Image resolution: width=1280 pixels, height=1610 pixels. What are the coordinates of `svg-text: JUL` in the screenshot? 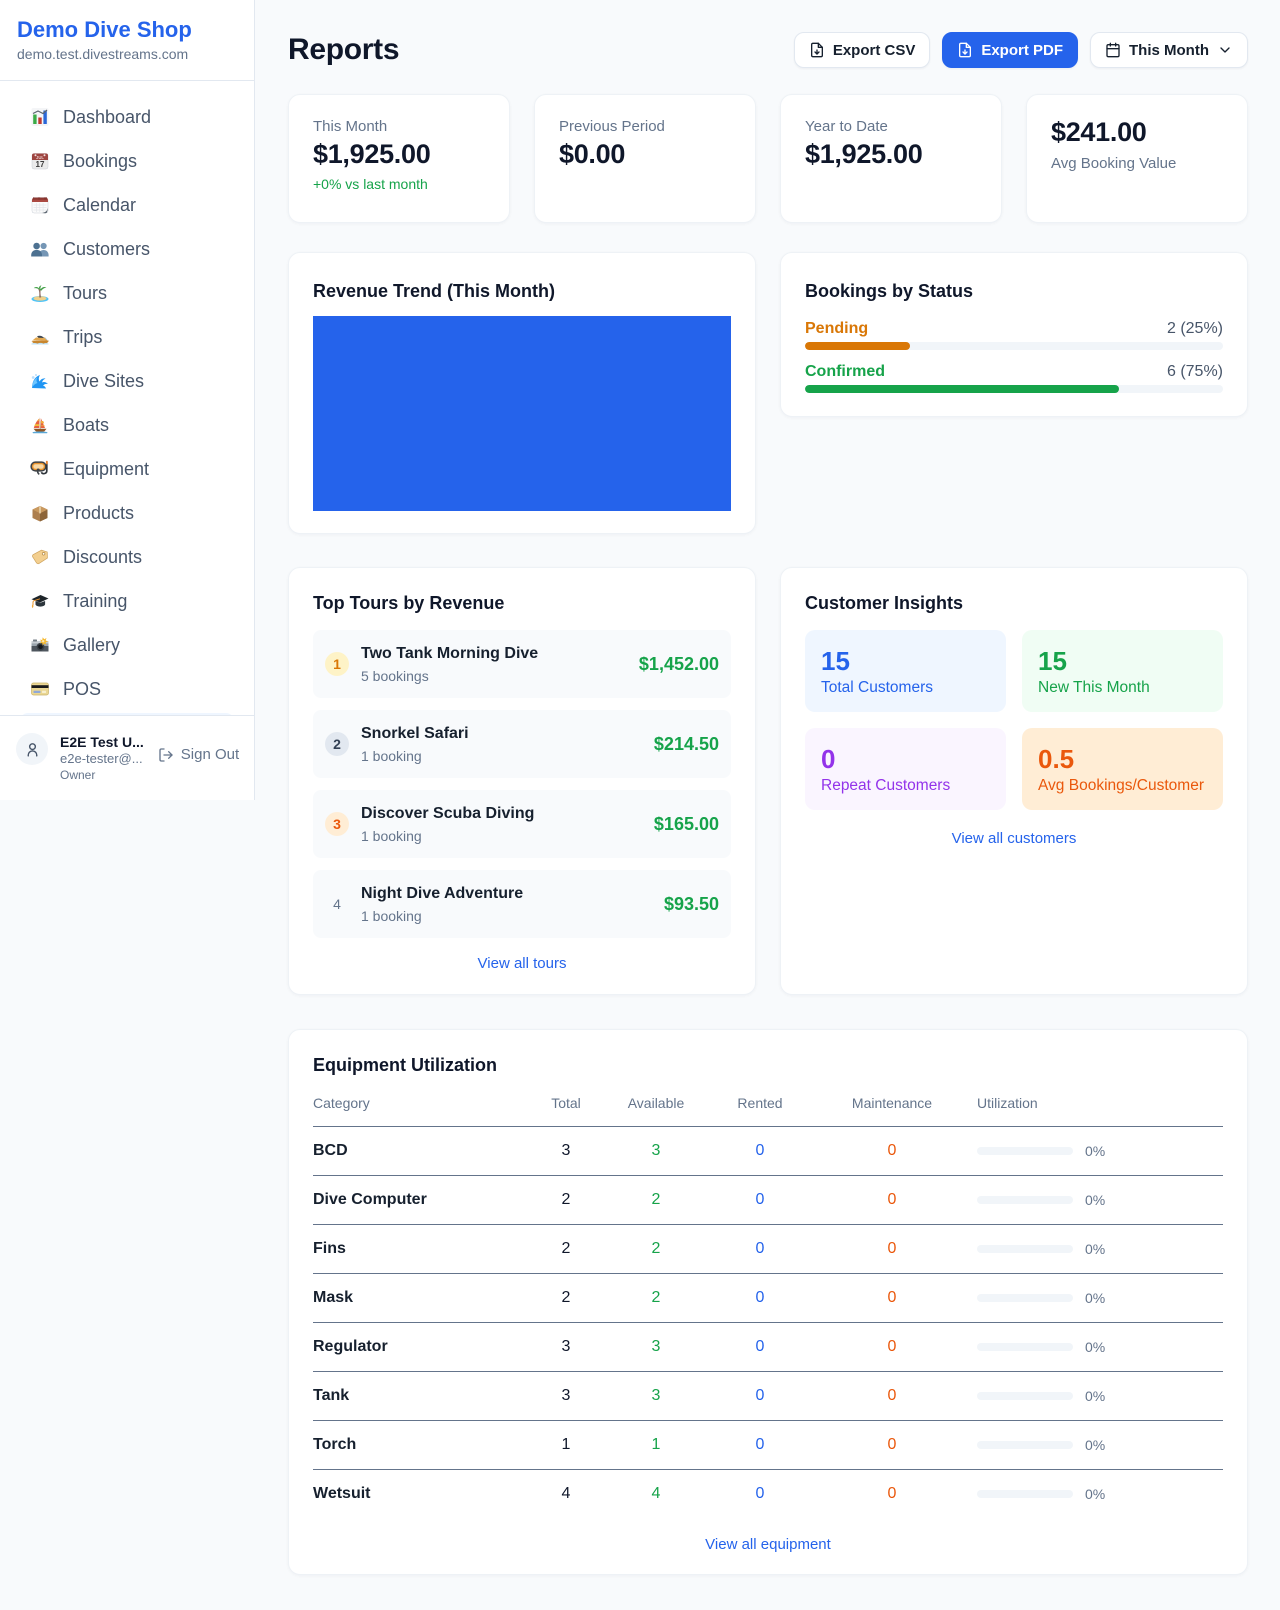 It's located at (40, 157).